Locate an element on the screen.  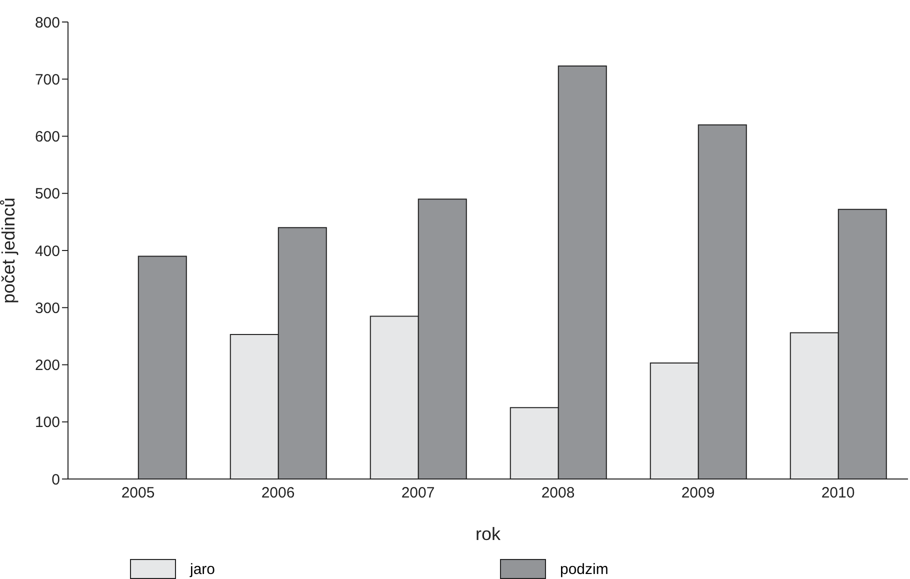
y-tick-label: 500 is located at coordinates (47, 194).